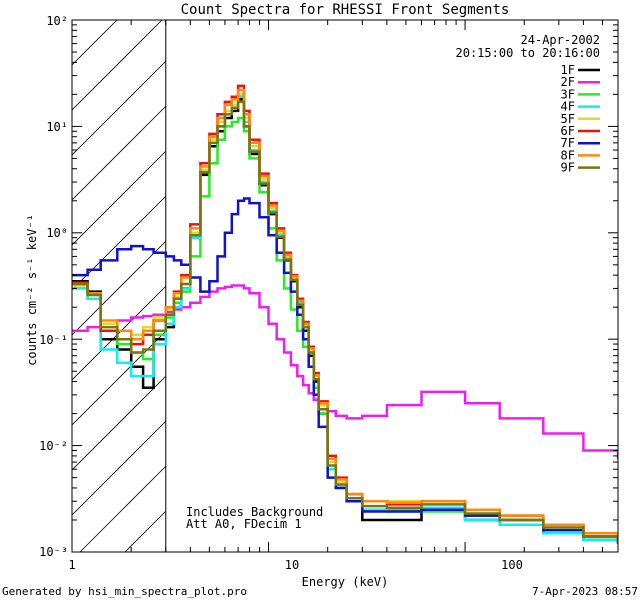 Image resolution: width=640 pixels, height=600 pixels. I want to click on legend-label-7f: 7F, so click(568, 143).